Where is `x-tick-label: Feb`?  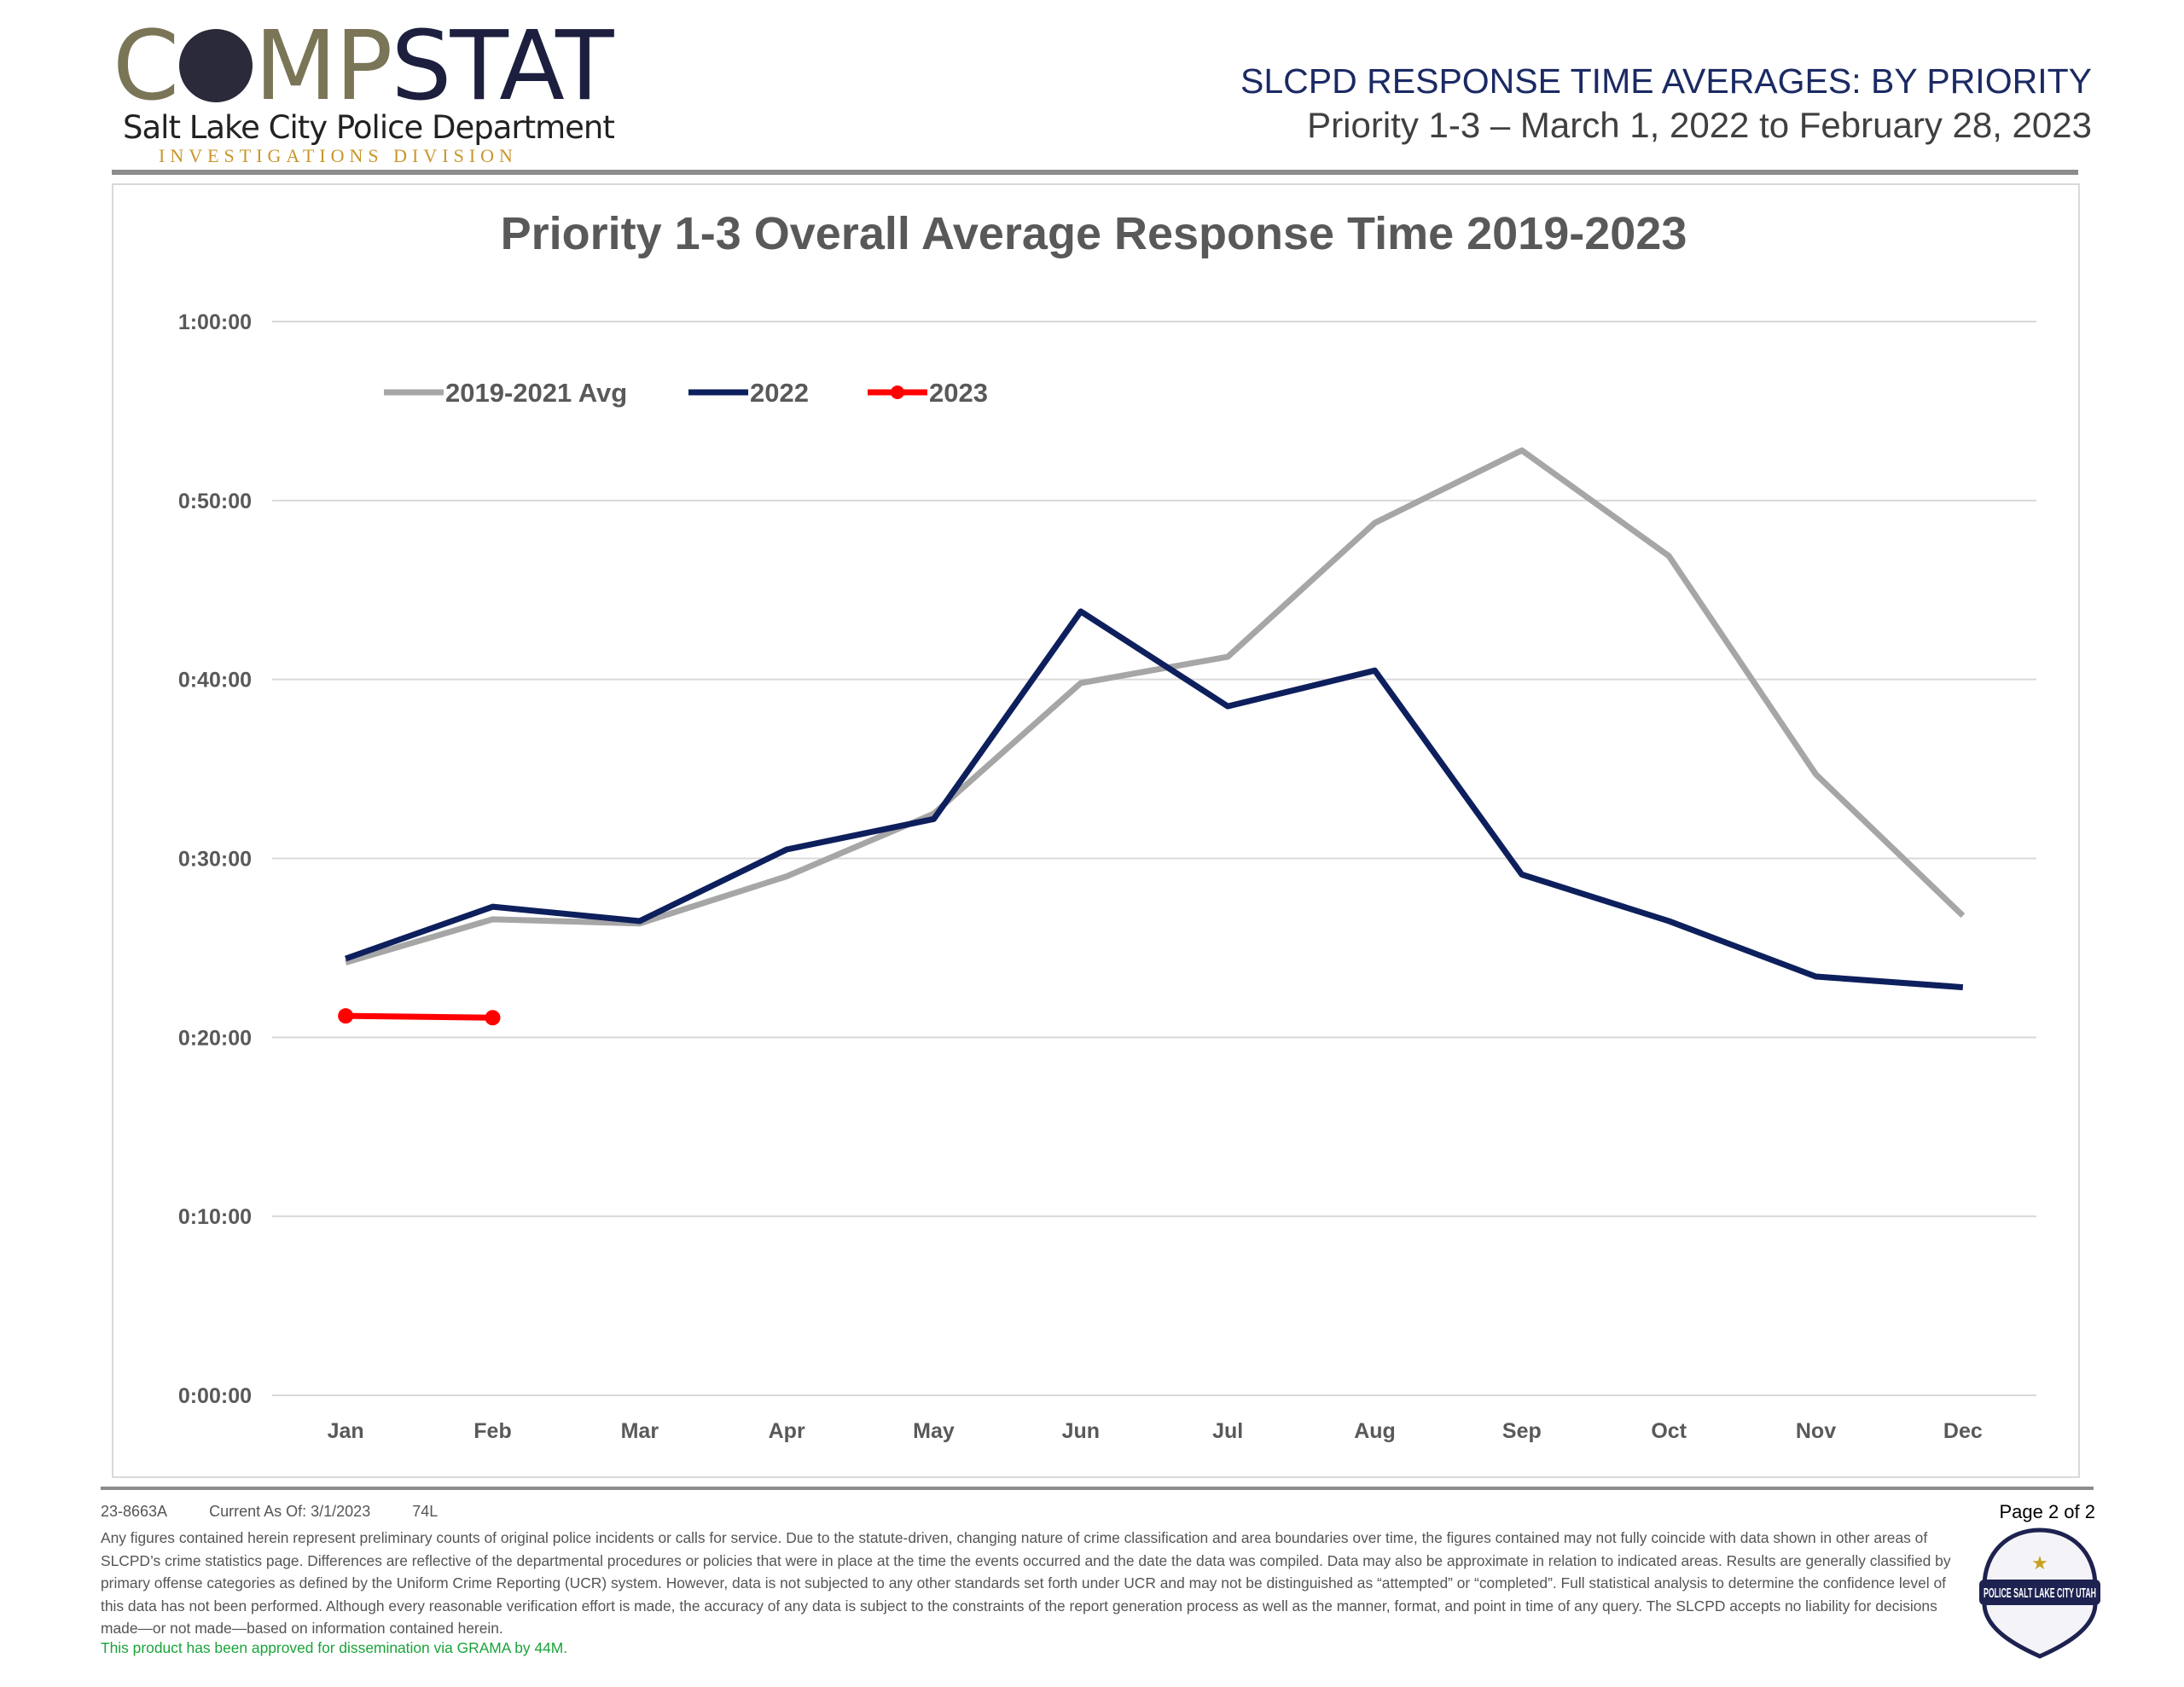 x-tick-label: Feb is located at coordinates (492, 1431).